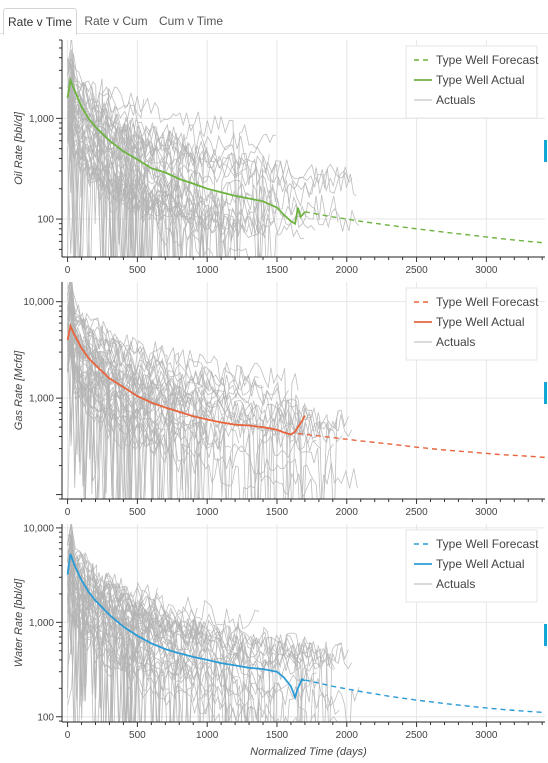 This screenshot has width=548, height=763. Describe the element at coordinates (19, 148) in the screenshot. I see `y-axis-label: Oil Rate [bbl/d]` at that location.